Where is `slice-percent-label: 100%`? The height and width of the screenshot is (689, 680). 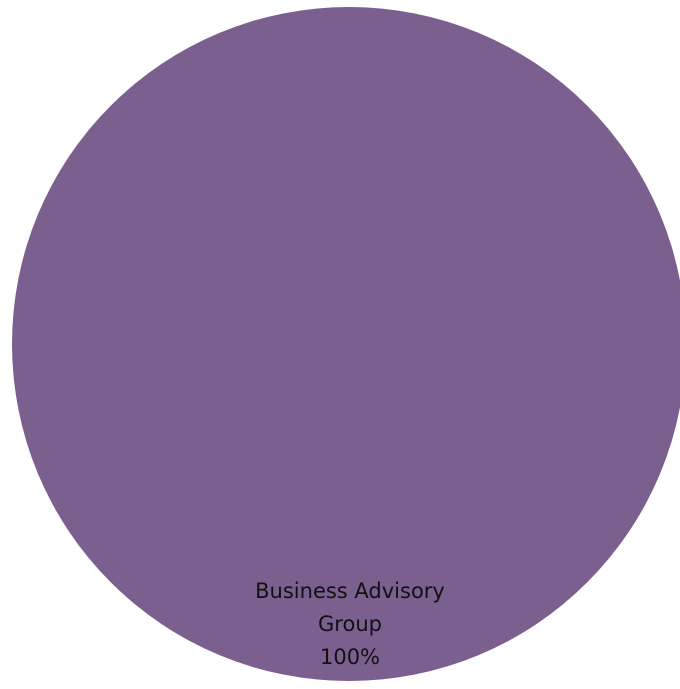
slice-percent-label: 100% is located at coordinates (350, 657).